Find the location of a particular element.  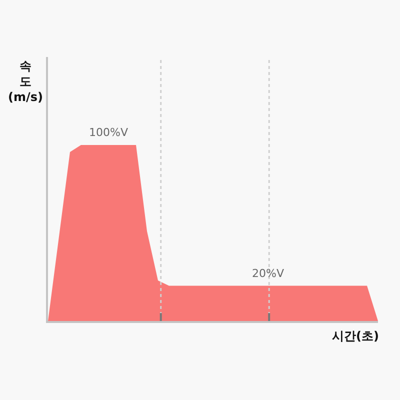

annotation: 20%V is located at coordinates (268, 273).